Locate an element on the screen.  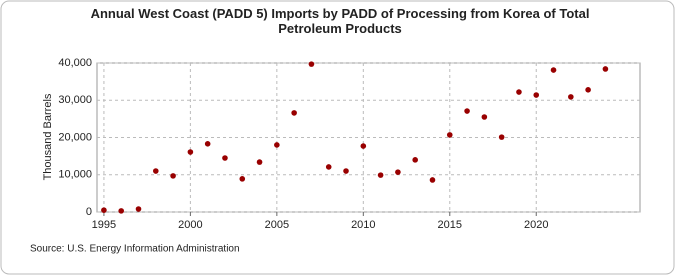
y-axis-label: Thousand Barrels is located at coordinates (48, 136).